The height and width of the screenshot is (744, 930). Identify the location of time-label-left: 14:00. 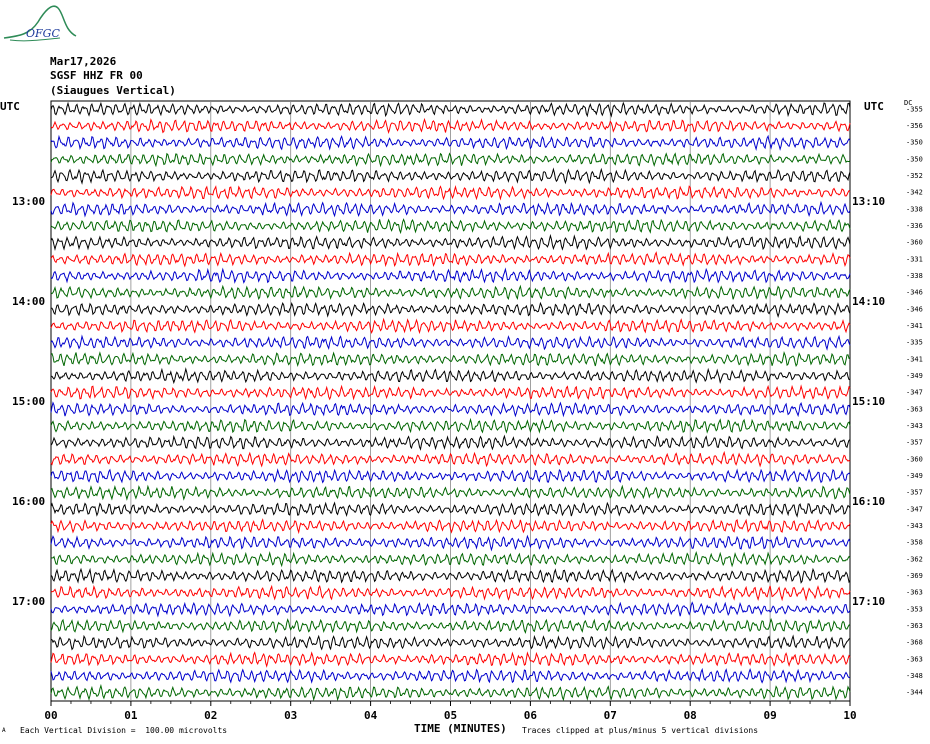
(28, 301).